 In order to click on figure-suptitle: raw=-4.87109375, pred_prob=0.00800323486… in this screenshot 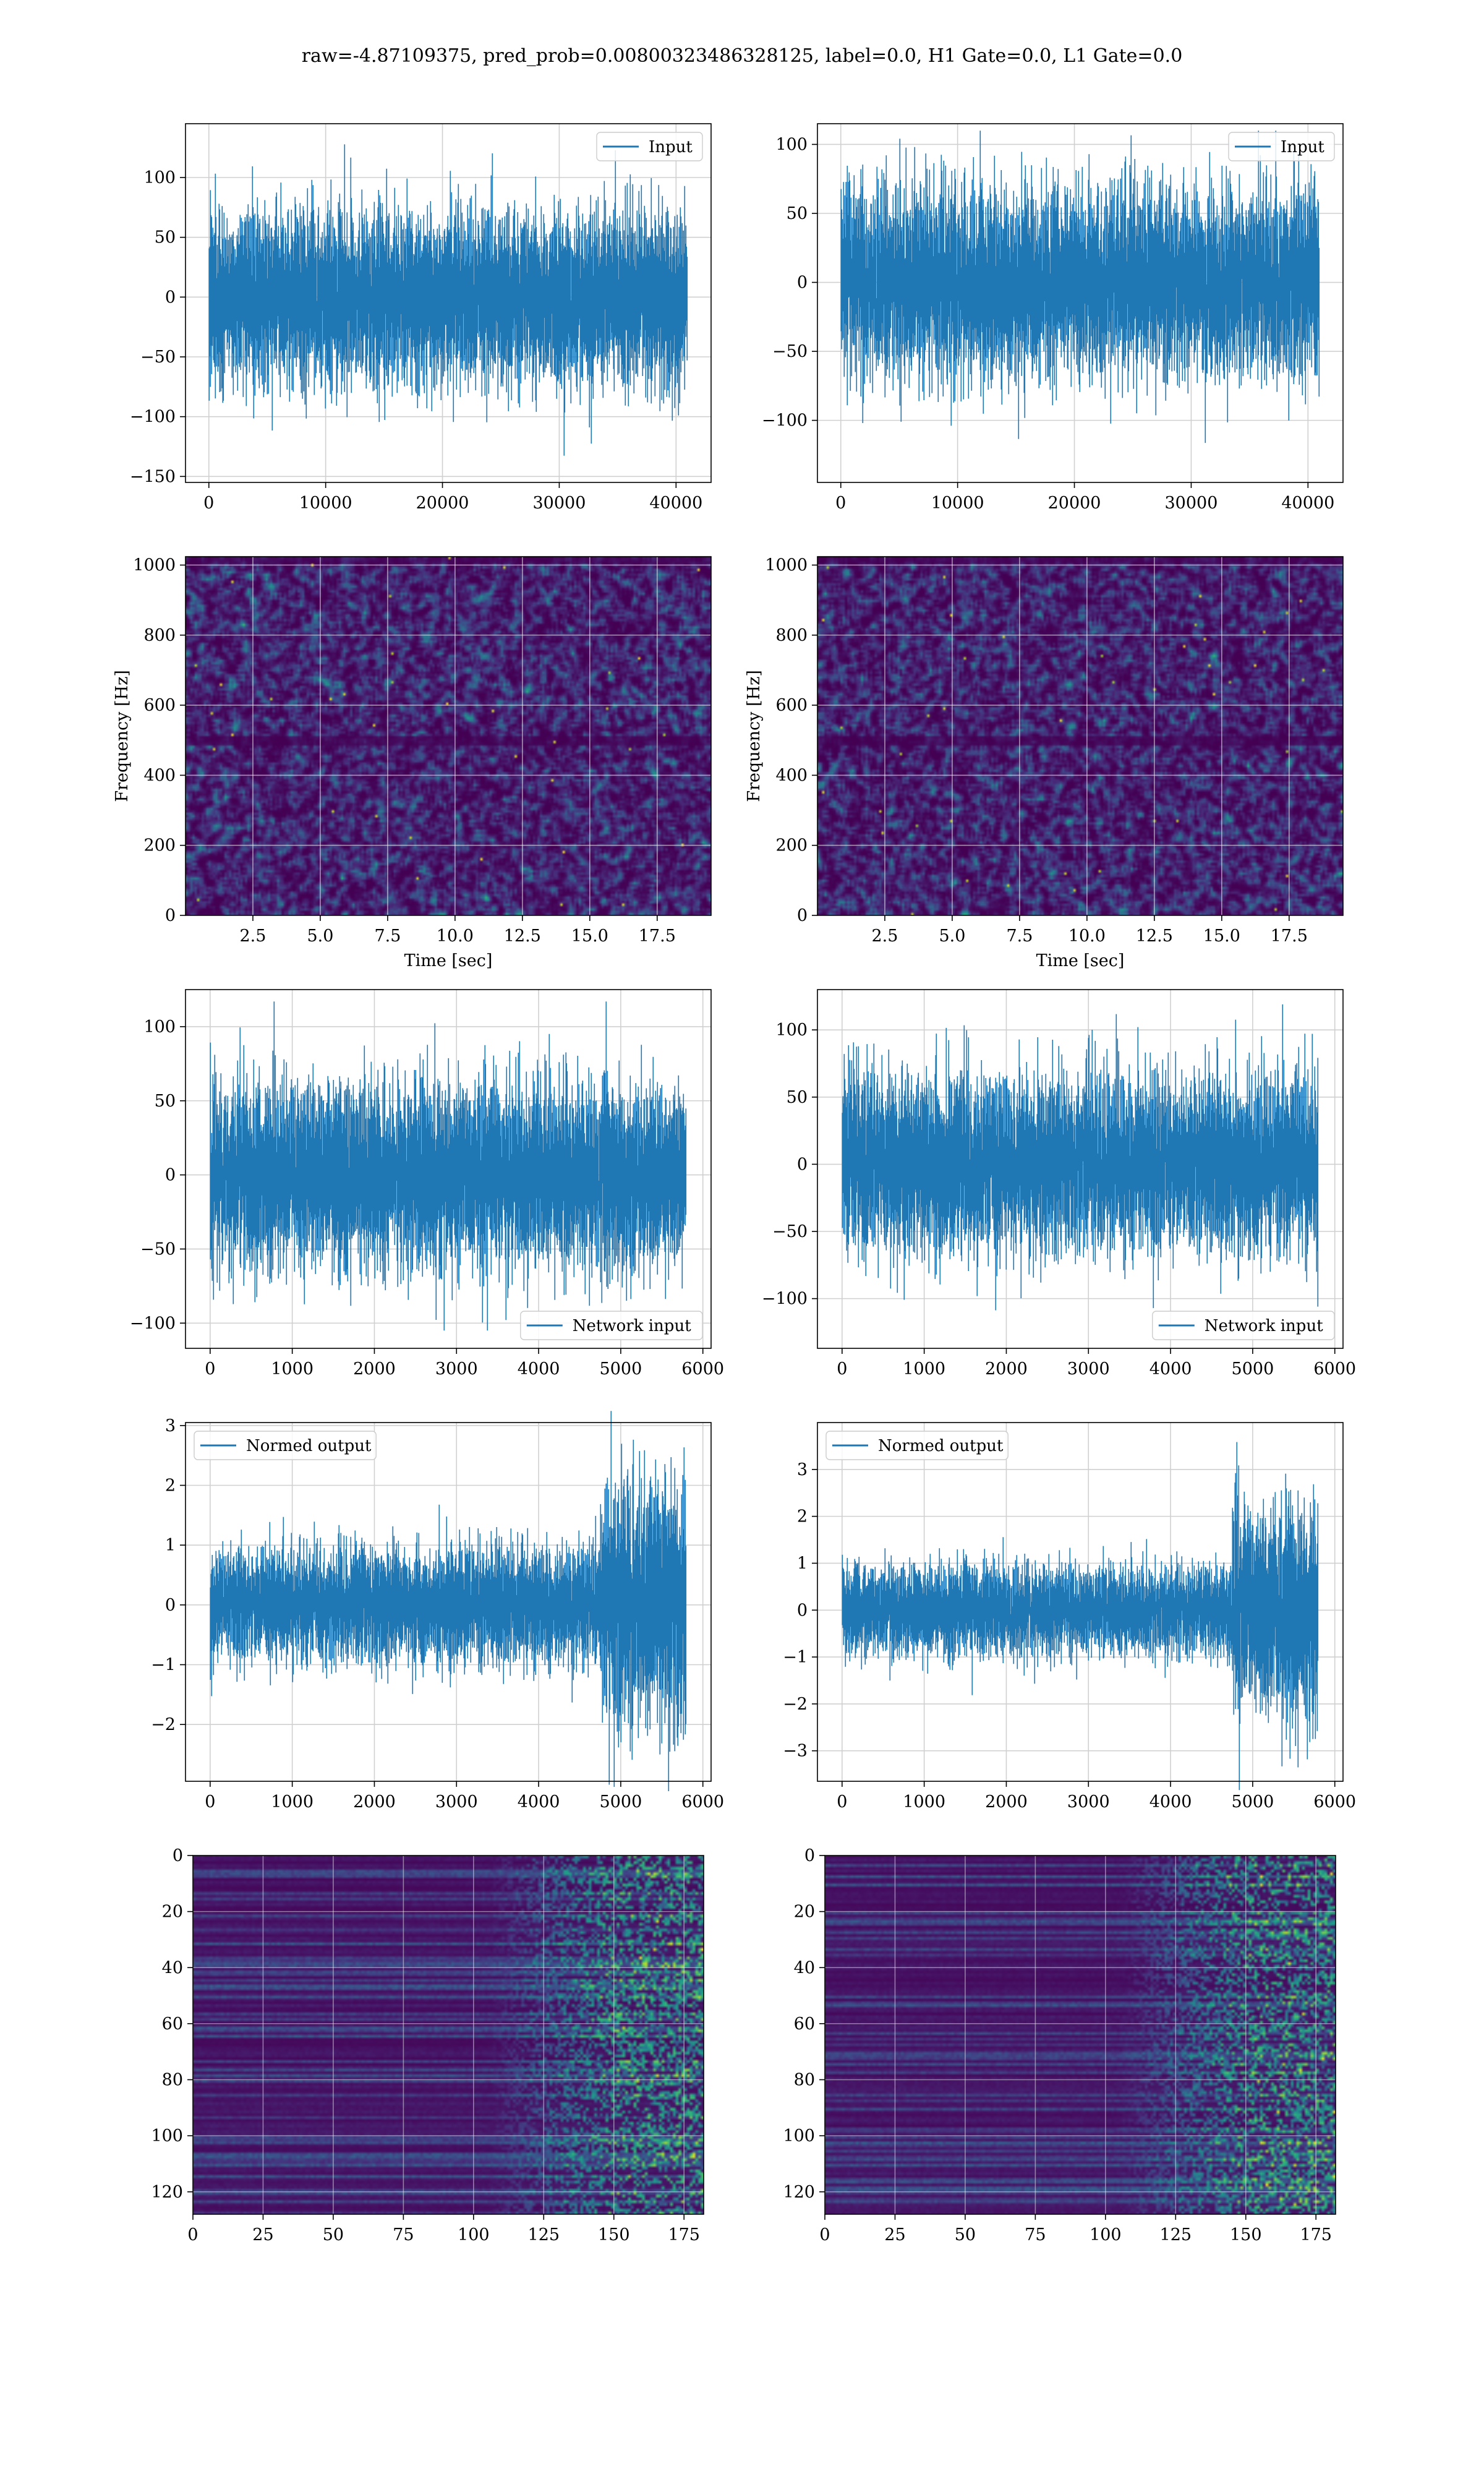, I will do `click(742, 56)`.